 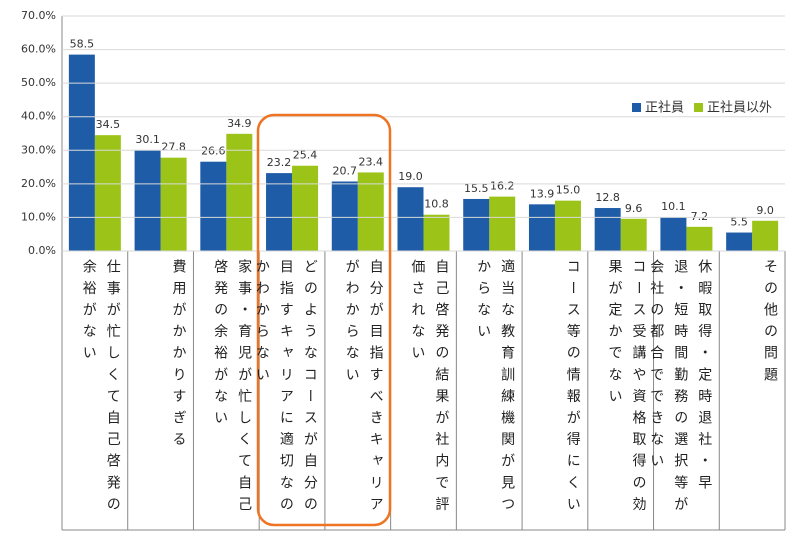 What do you see at coordinates (324, 320) in the screenshot?
I see `highlight-box` at bounding box center [324, 320].